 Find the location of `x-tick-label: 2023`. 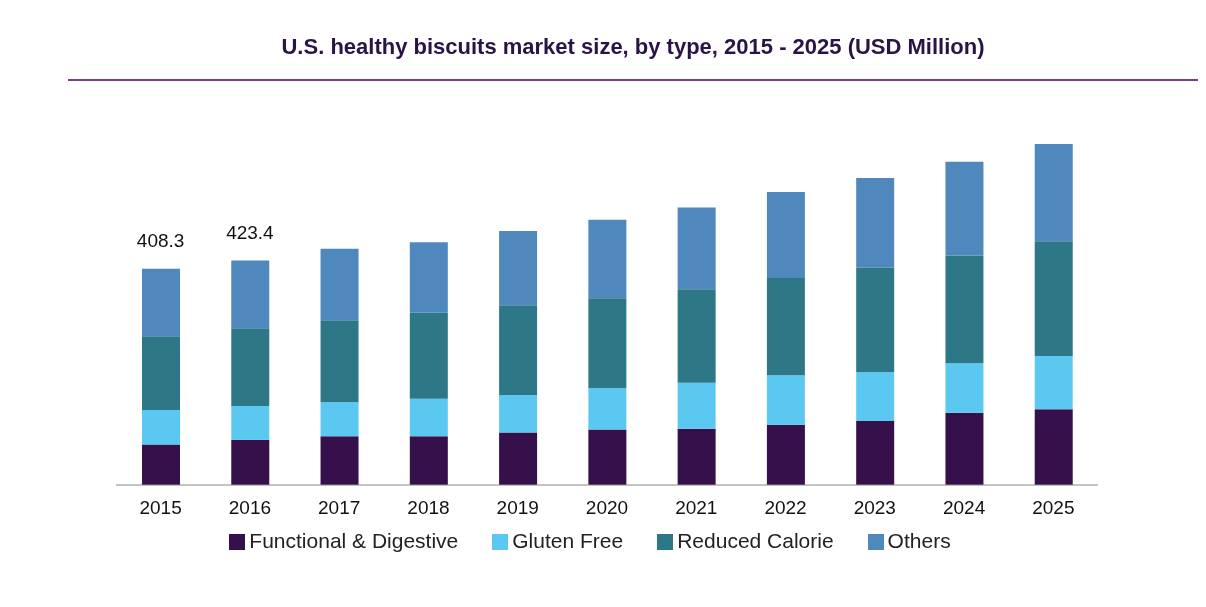

x-tick-label: 2023 is located at coordinates (874, 508).